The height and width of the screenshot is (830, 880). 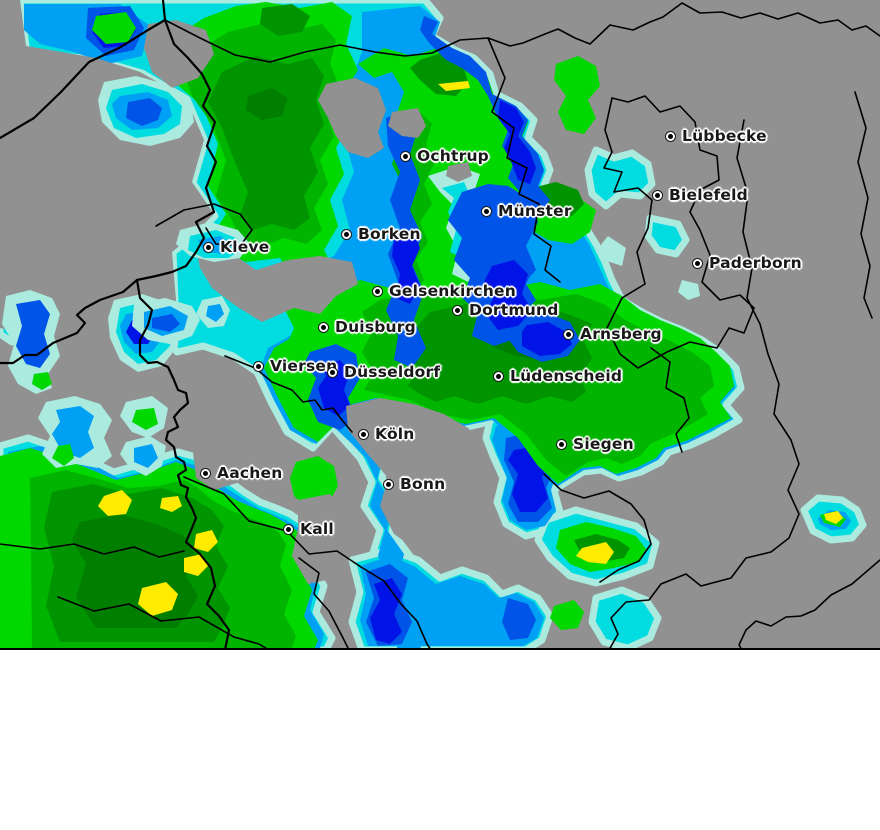 I want to click on city-label: Aachen, so click(x=250, y=473).